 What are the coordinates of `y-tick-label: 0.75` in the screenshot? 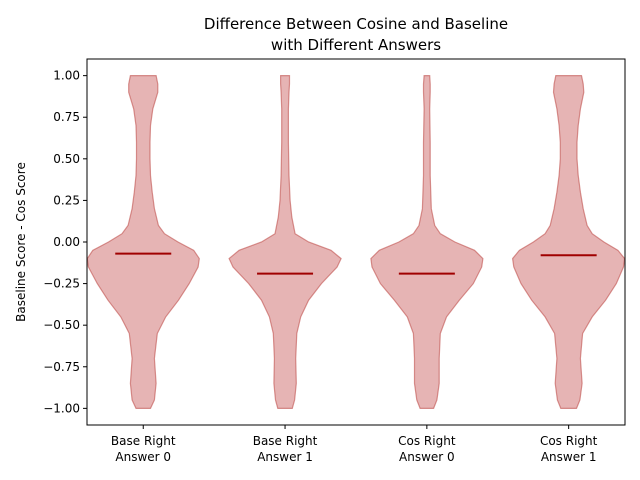 It's located at (66, 117).